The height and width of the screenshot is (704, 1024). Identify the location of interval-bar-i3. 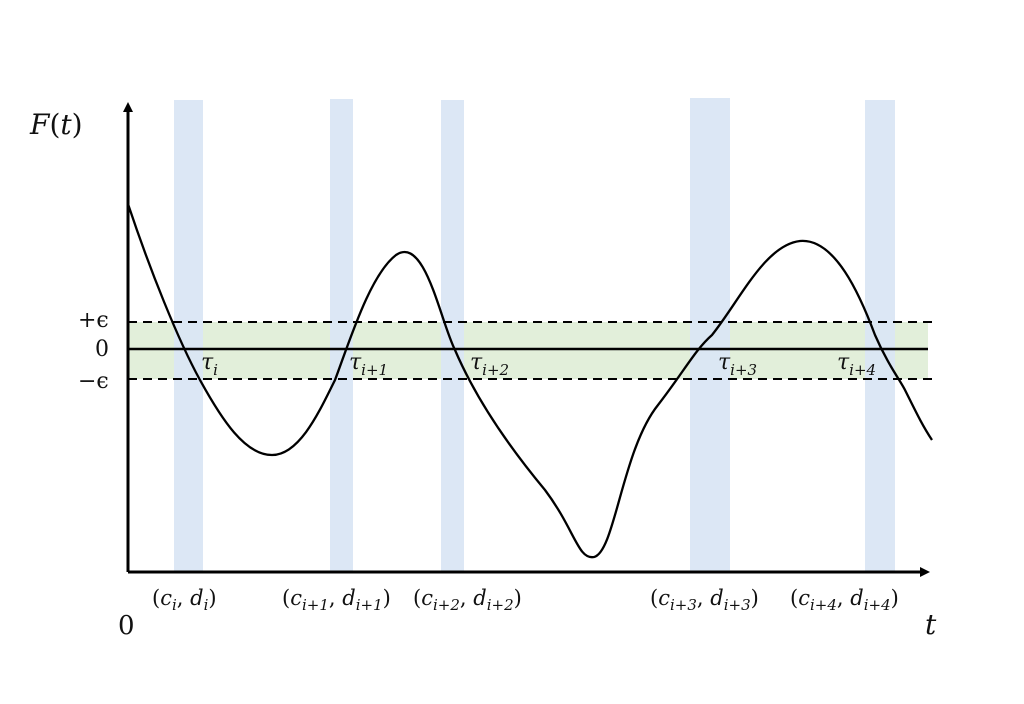
(710, 335).